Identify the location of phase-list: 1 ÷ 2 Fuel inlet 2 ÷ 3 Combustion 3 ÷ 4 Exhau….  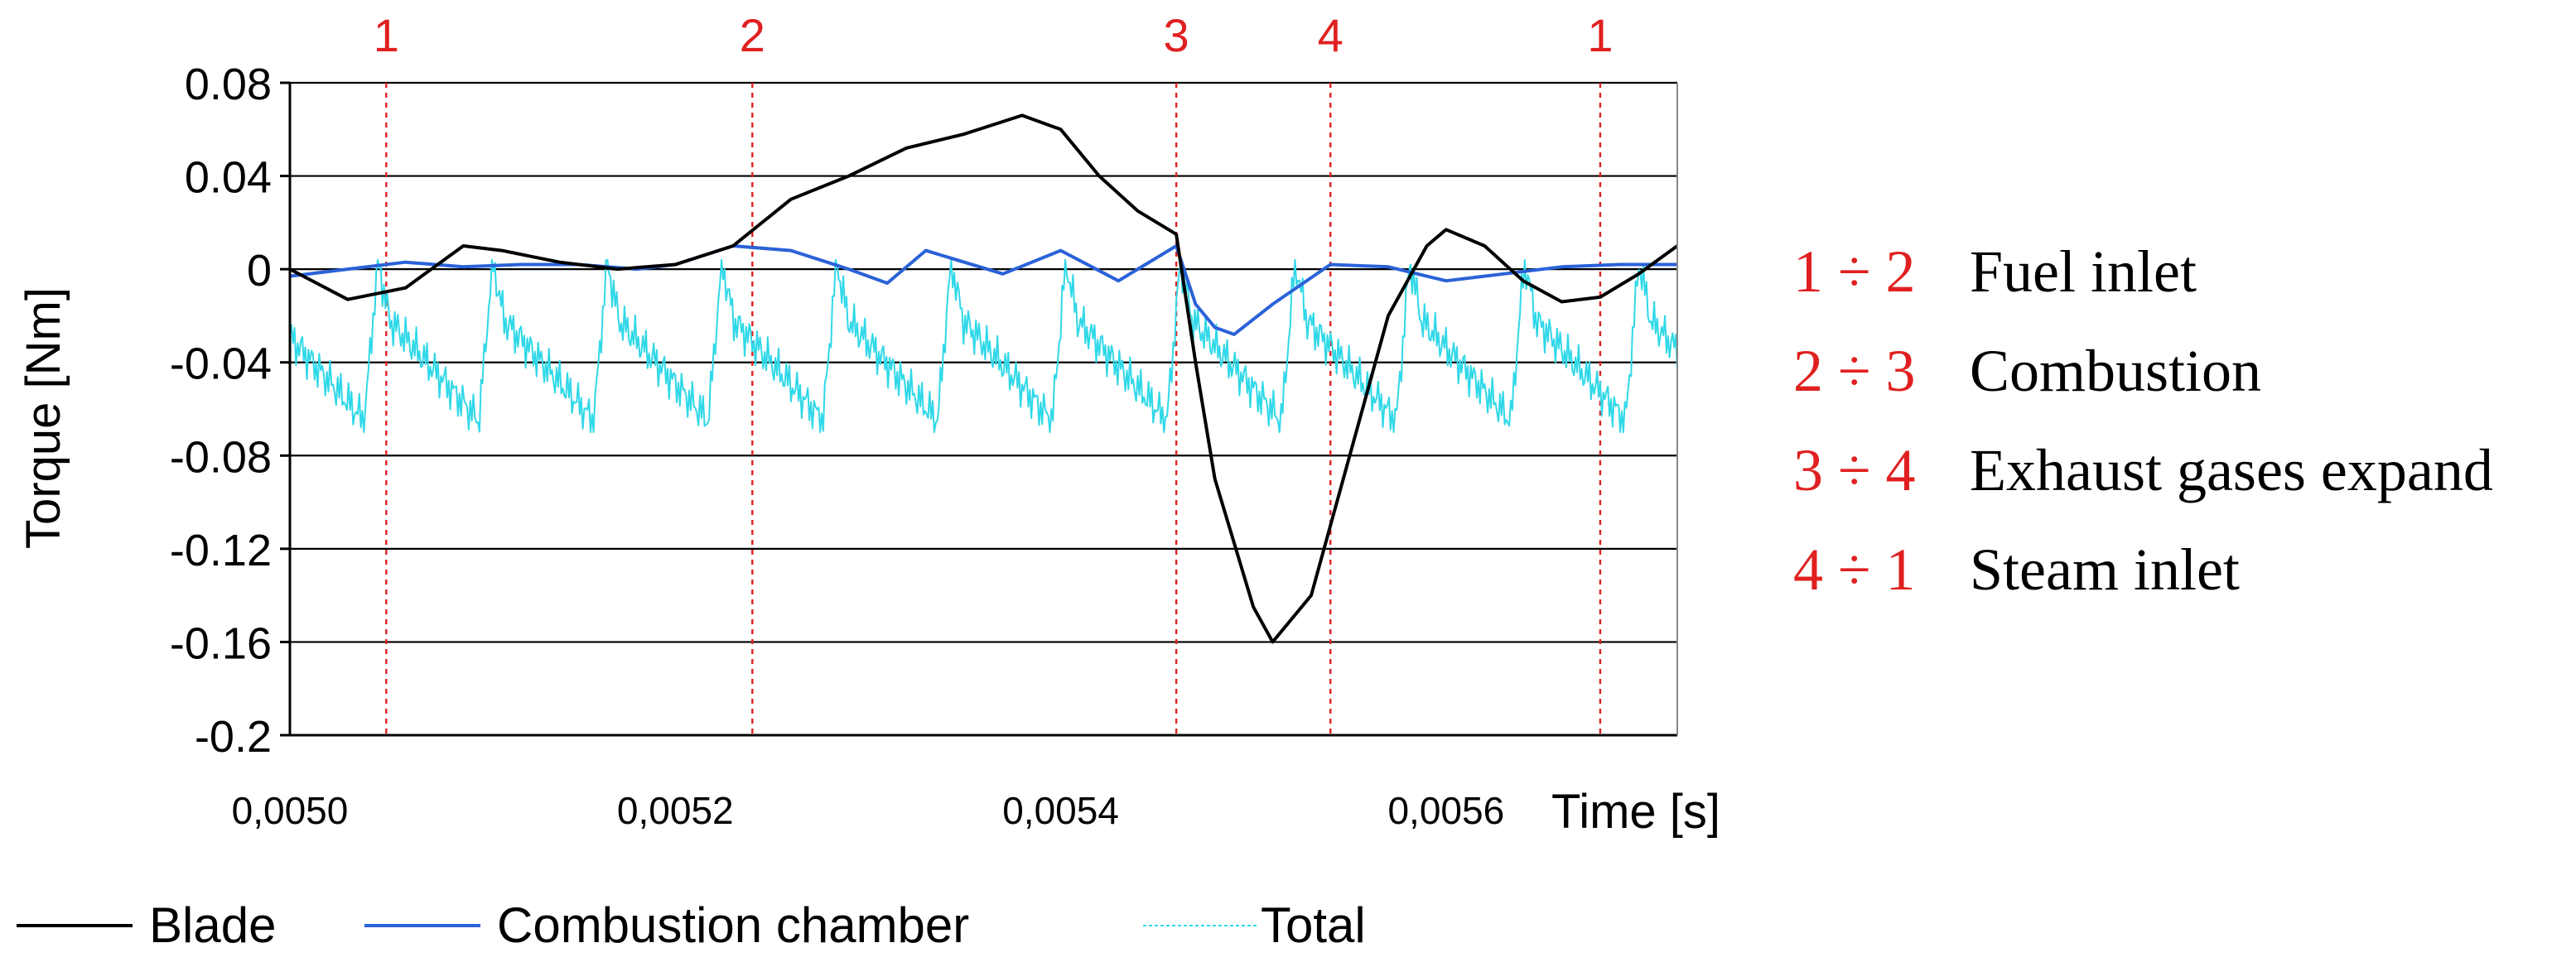
(2143, 421).